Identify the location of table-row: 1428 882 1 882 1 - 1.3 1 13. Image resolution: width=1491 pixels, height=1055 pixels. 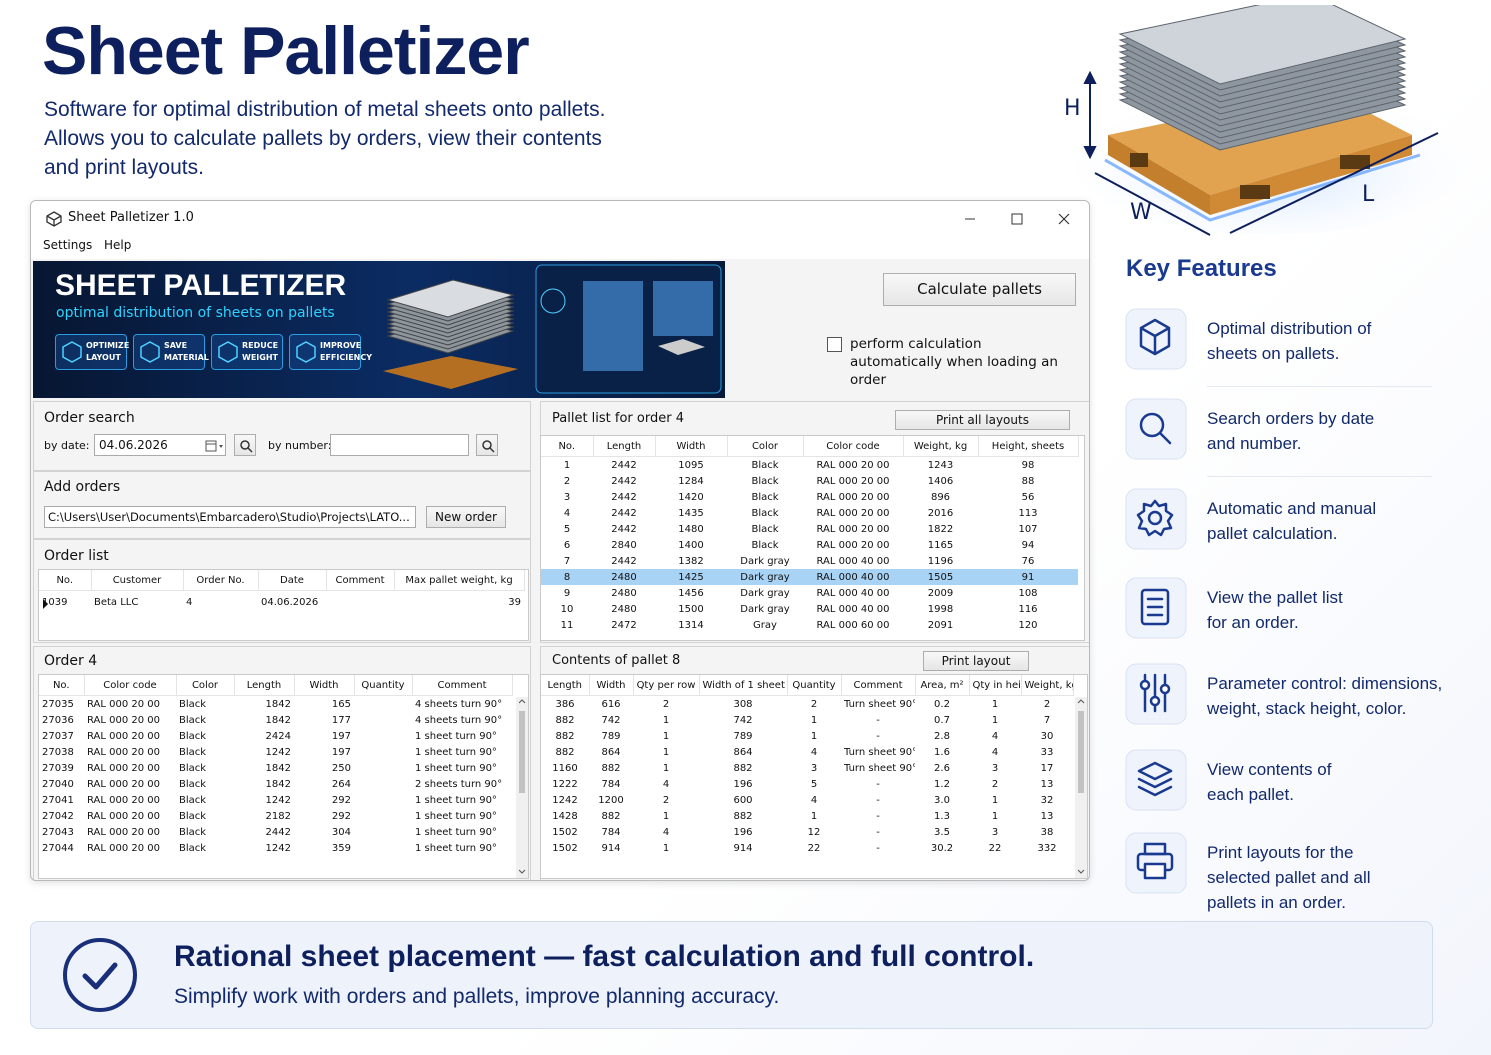
(807, 816).